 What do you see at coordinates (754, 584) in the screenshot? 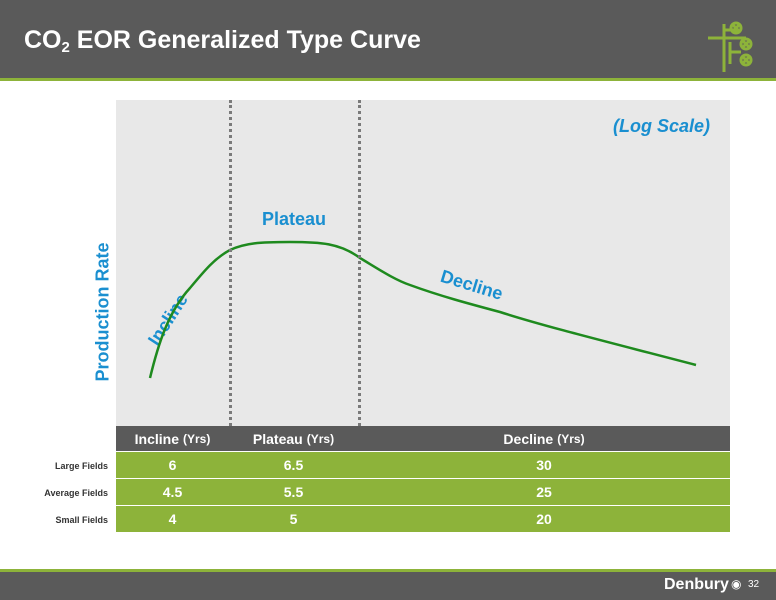
I see `page-number: 32` at bounding box center [754, 584].